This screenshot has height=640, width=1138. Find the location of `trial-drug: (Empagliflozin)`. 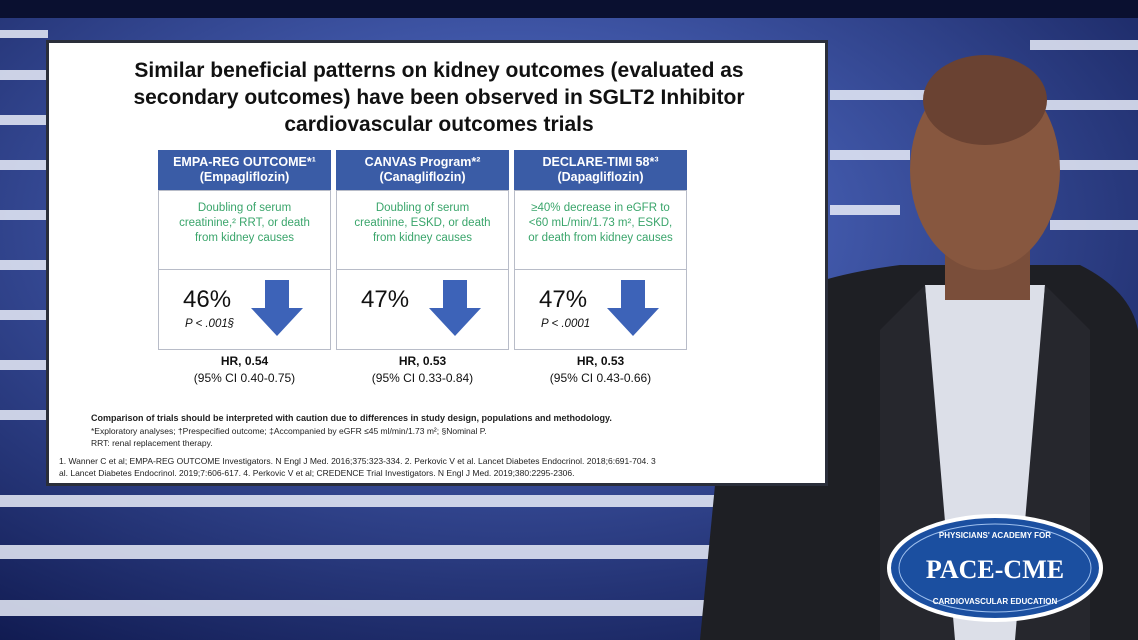

trial-drug: (Empagliflozin) is located at coordinates (244, 177).